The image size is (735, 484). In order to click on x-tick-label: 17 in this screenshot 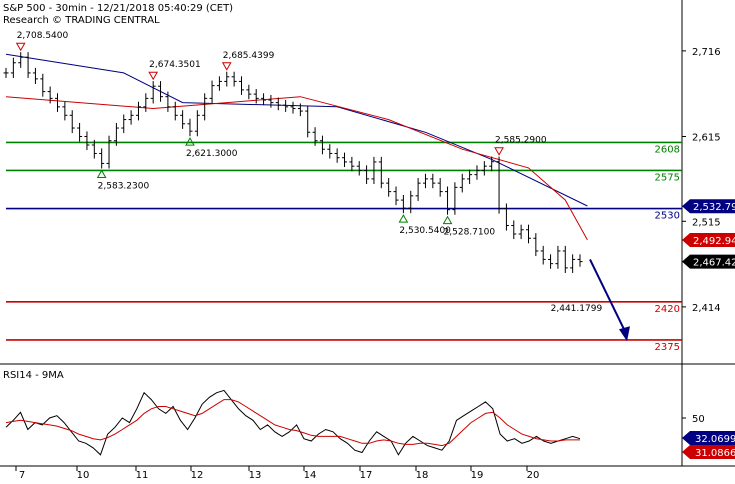, I will do `click(366, 475)`.